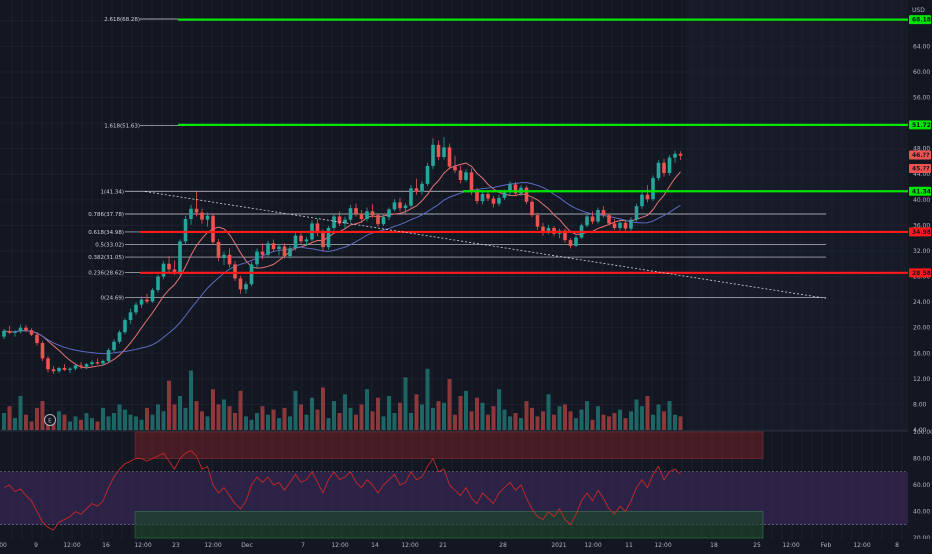 The height and width of the screenshot is (554, 932). I want to click on earnings-circle, so click(50, 420).